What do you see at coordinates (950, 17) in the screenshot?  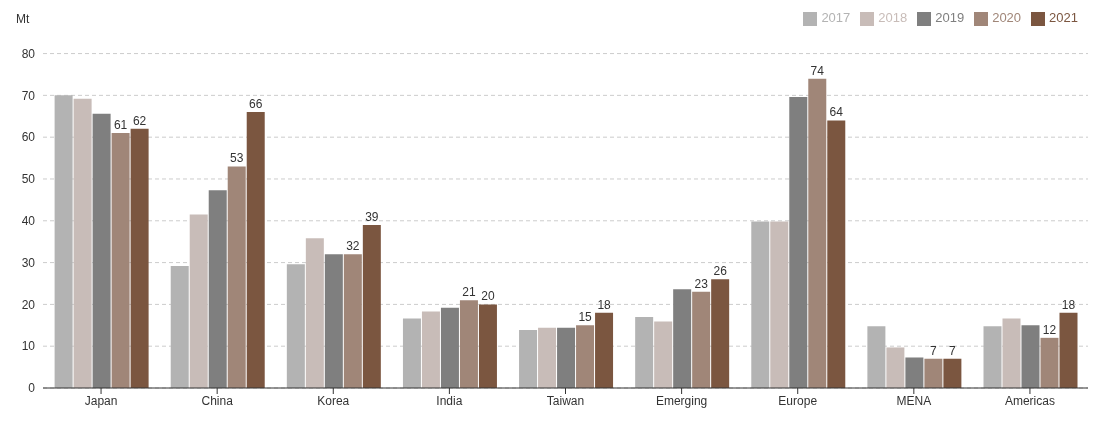 I see `legend-label: 2019` at bounding box center [950, 17].